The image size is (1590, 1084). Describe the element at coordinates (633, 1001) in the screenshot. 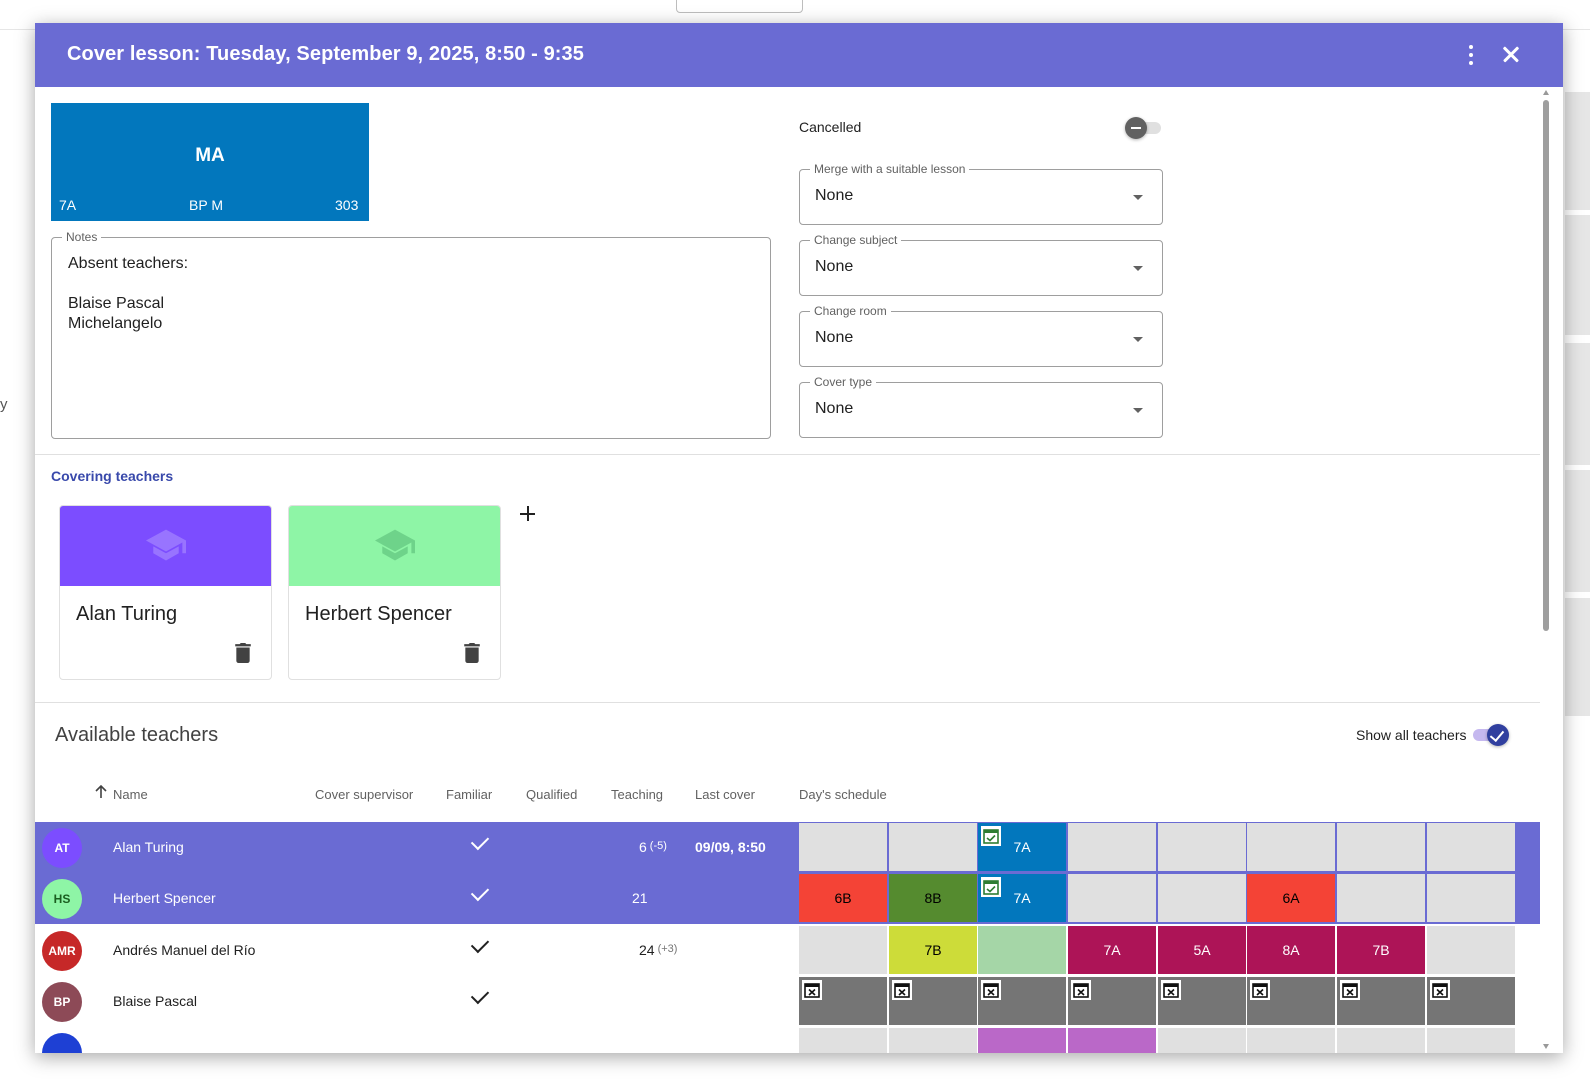

I see `teaching-count` at that location.